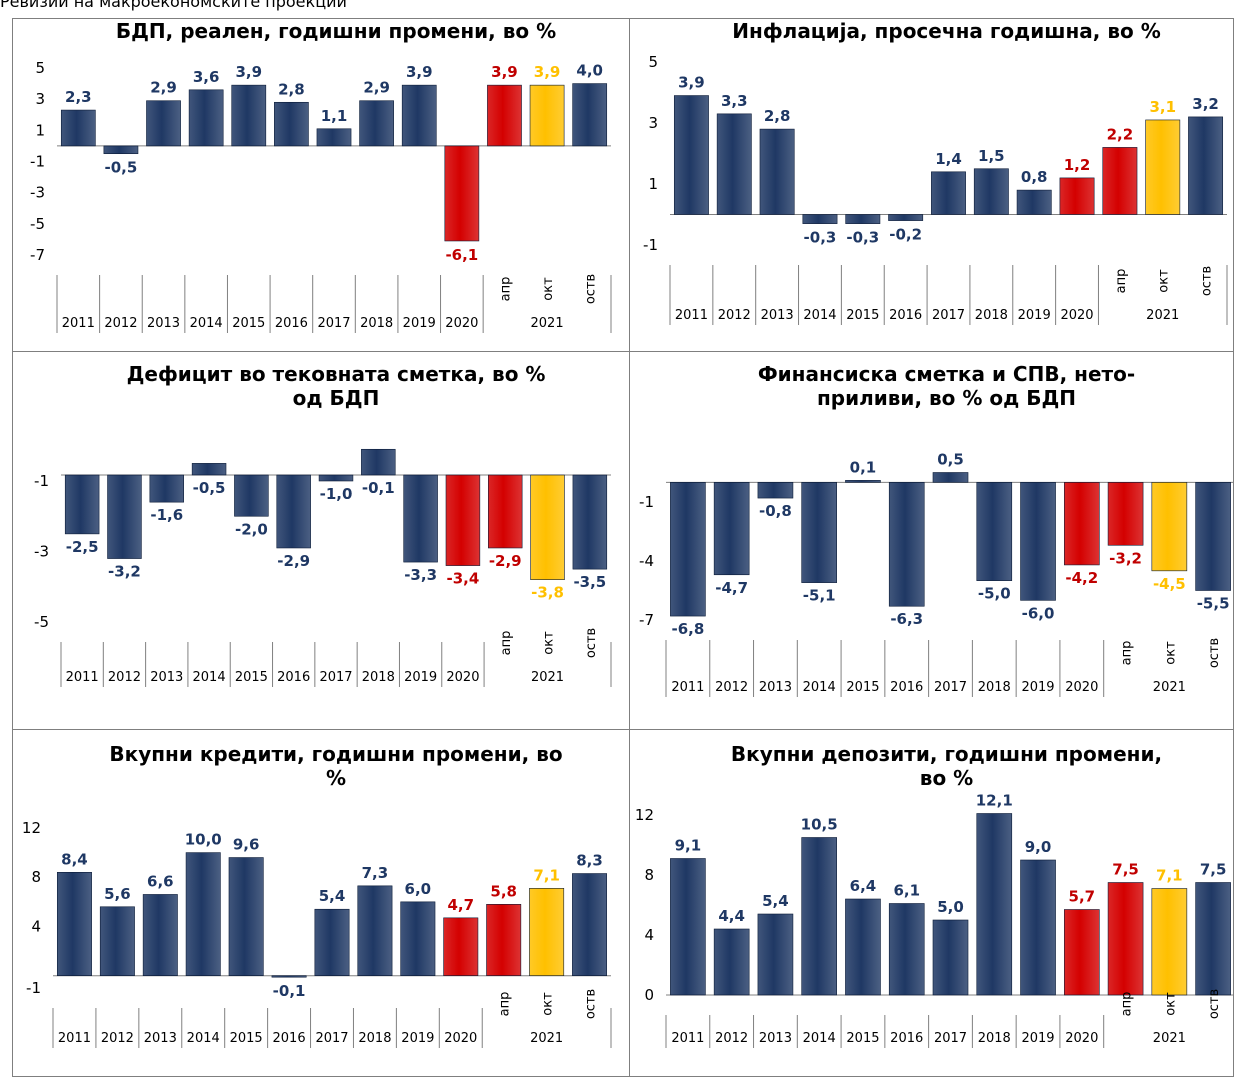 Image resolution: width=1234 pixels, height=1077 pixels. I want to click on value-label: 4,7, so click(460, 905).